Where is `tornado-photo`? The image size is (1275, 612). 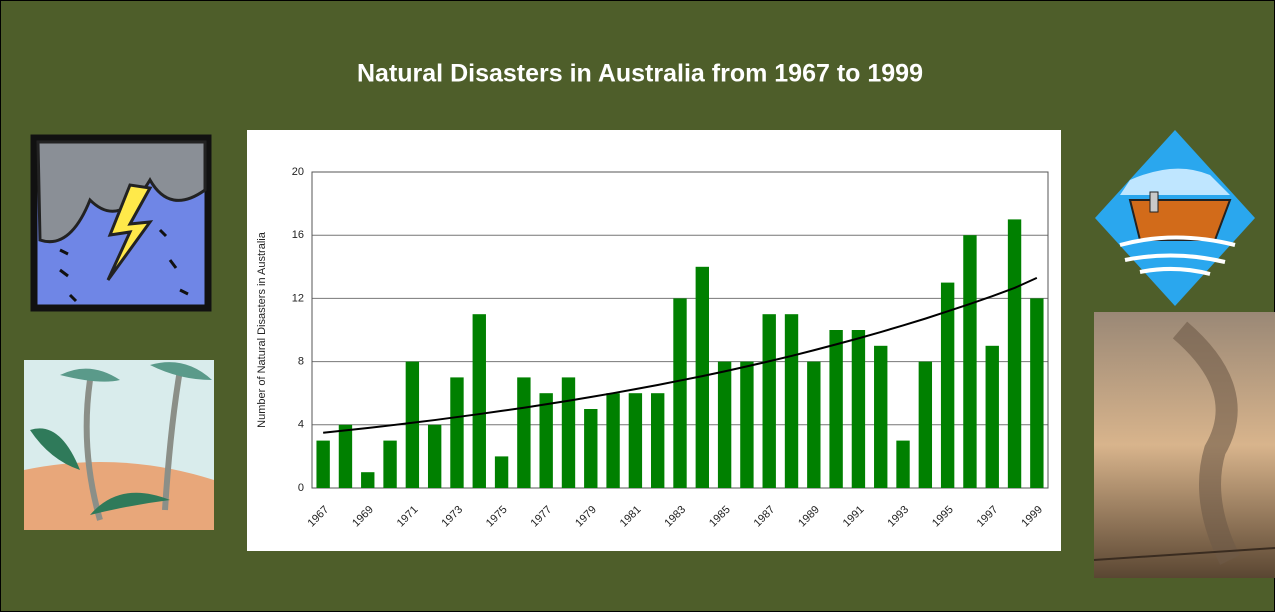 tornado-photo is located at coordinates (1184, 445).